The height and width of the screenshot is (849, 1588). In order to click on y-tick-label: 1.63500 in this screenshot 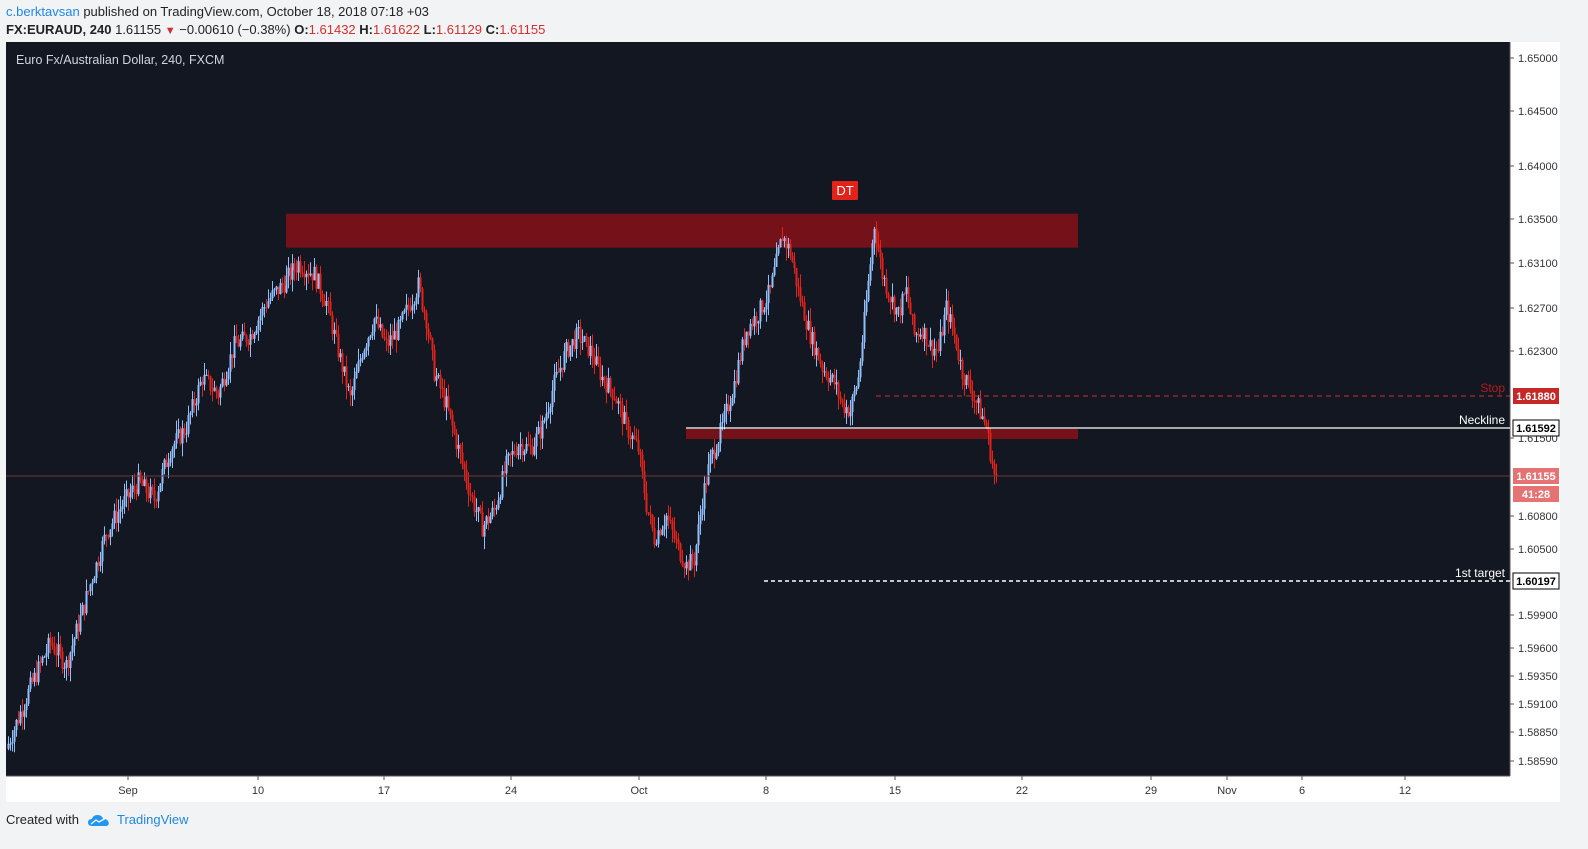, I will do `click(1538, 220)`.